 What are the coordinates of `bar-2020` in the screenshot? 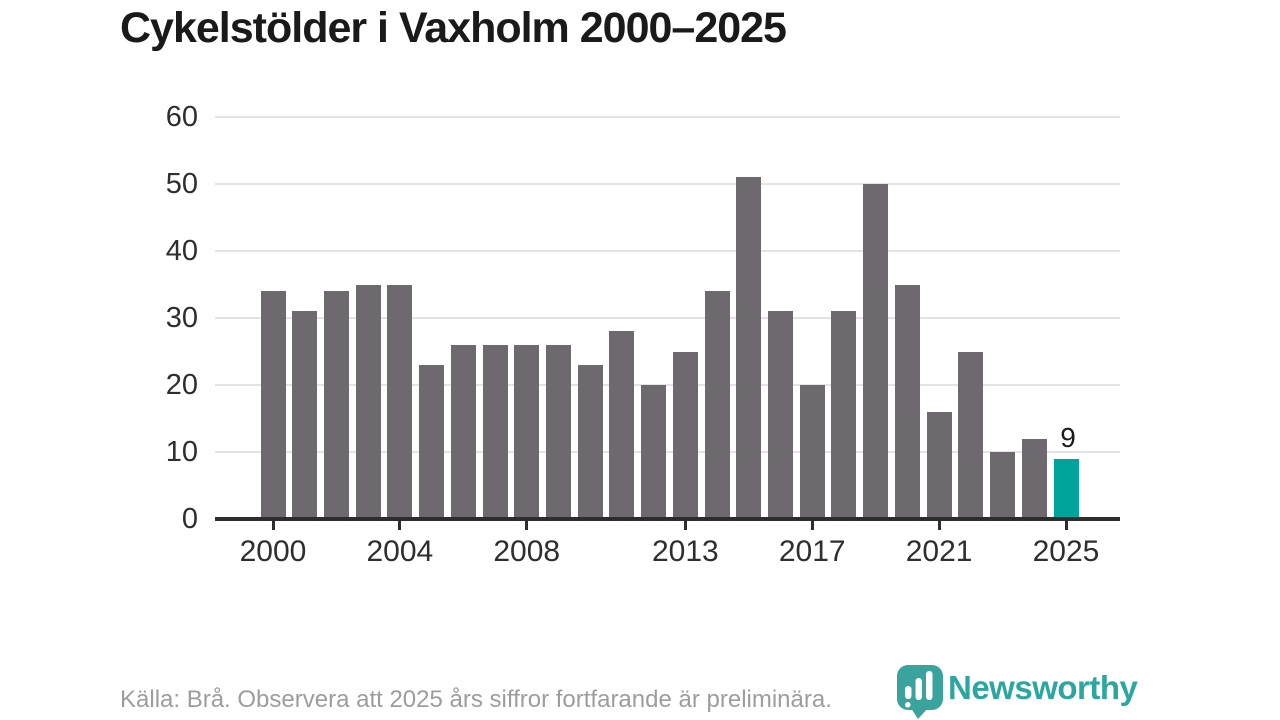 It's located at (907, 401).